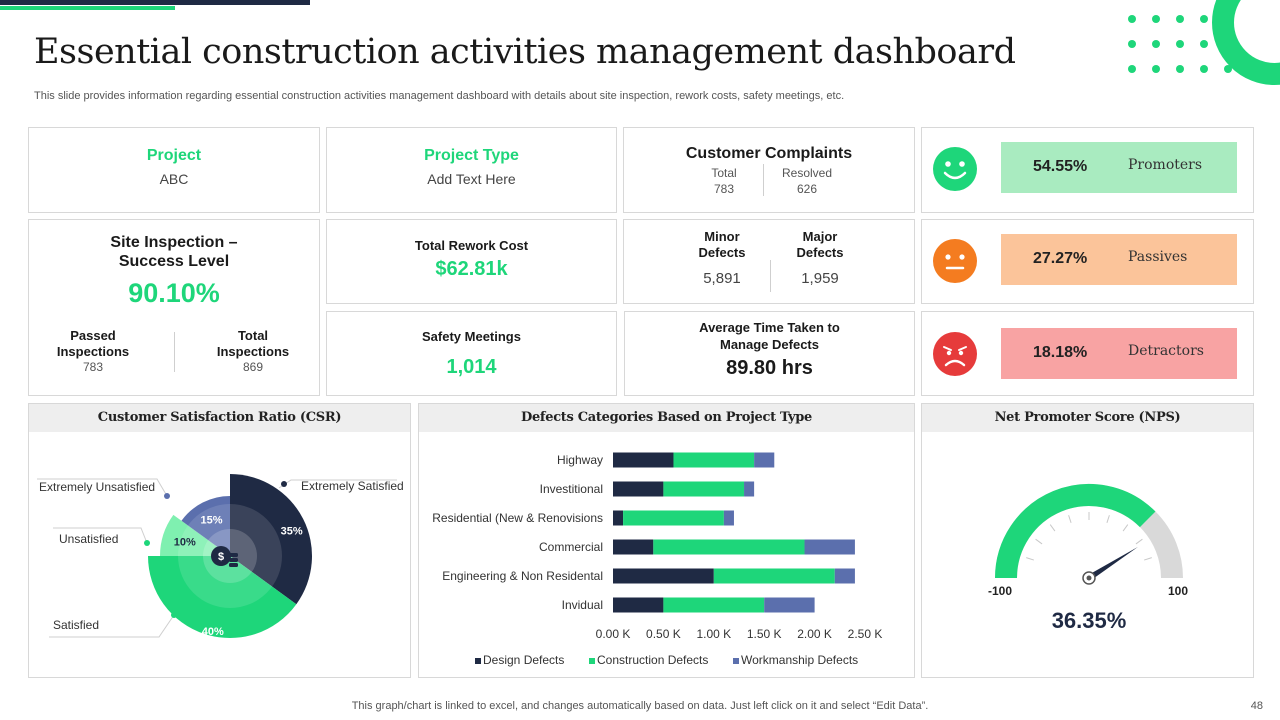  What do you see at coordinates (769, 344) in the screenshot?
I see `avg-time-label-2: Manage Defects` at bounding box center [769, 344].